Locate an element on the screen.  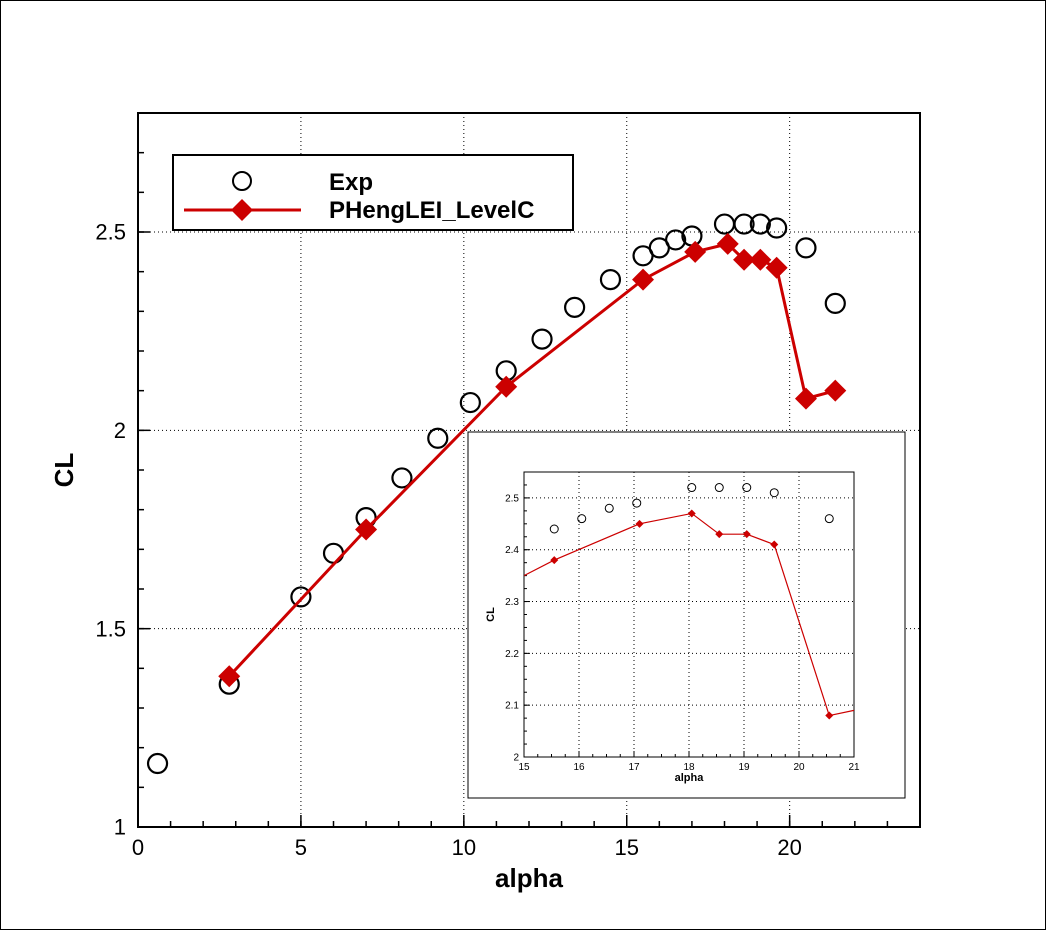
legend-exp-marker is located at coordinates (242, 181).